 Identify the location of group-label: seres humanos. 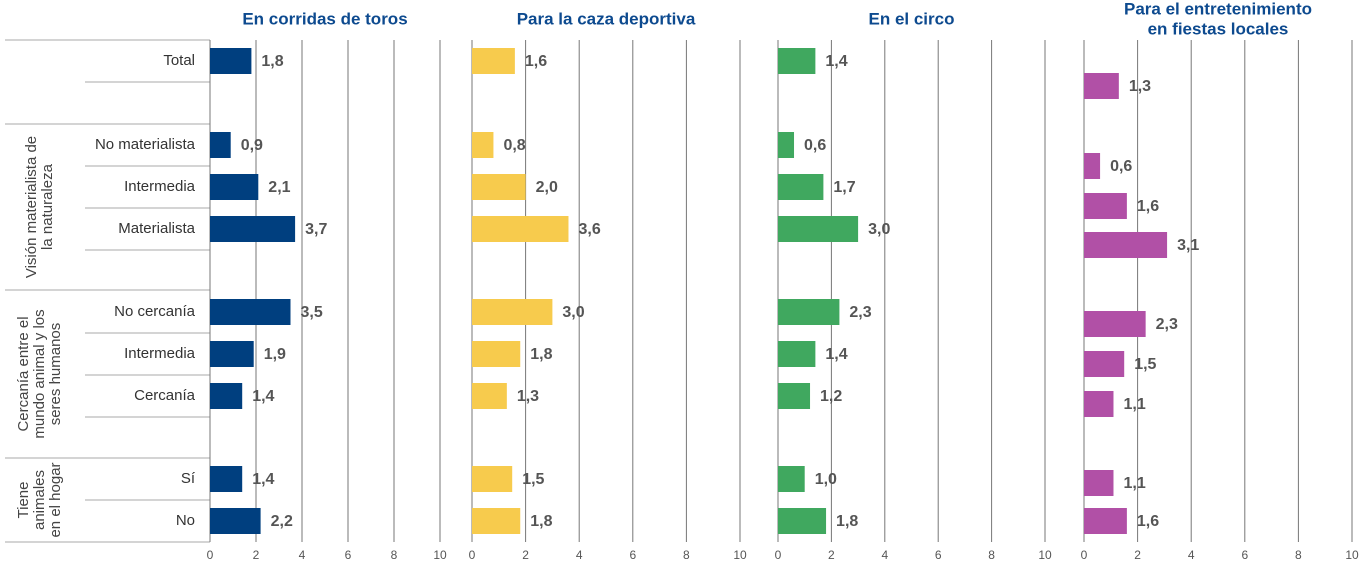
(55, 374).